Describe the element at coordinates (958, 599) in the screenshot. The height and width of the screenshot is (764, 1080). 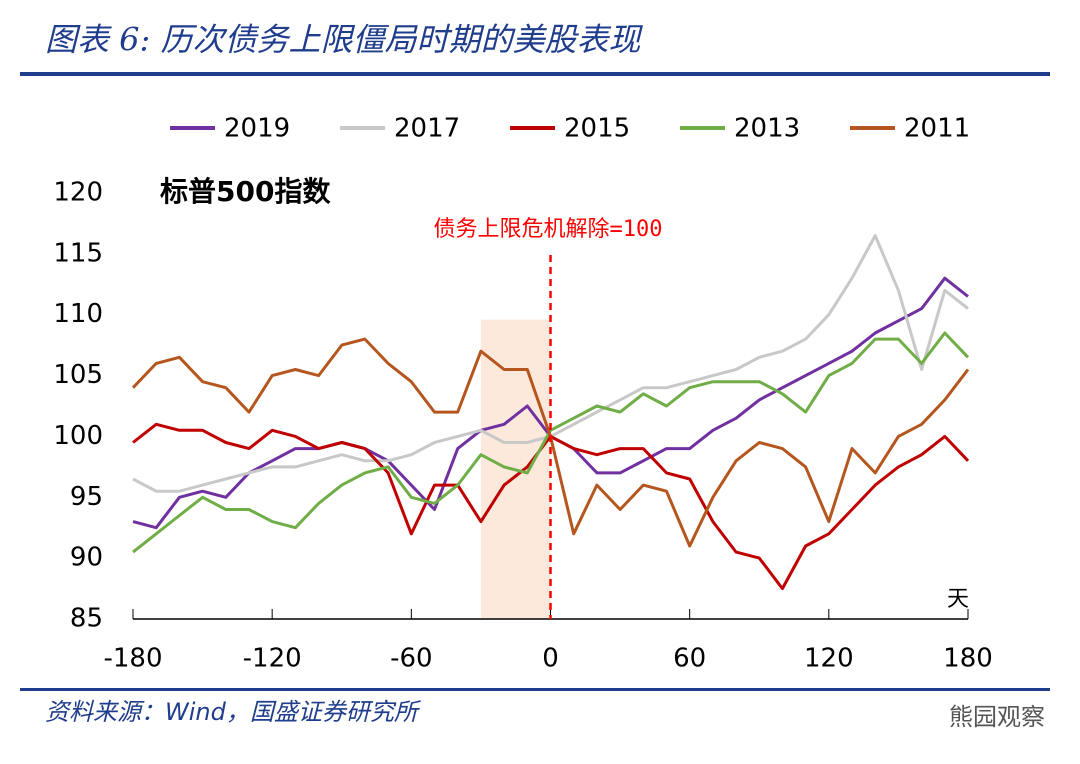
I see `x-label: 天` at that location.